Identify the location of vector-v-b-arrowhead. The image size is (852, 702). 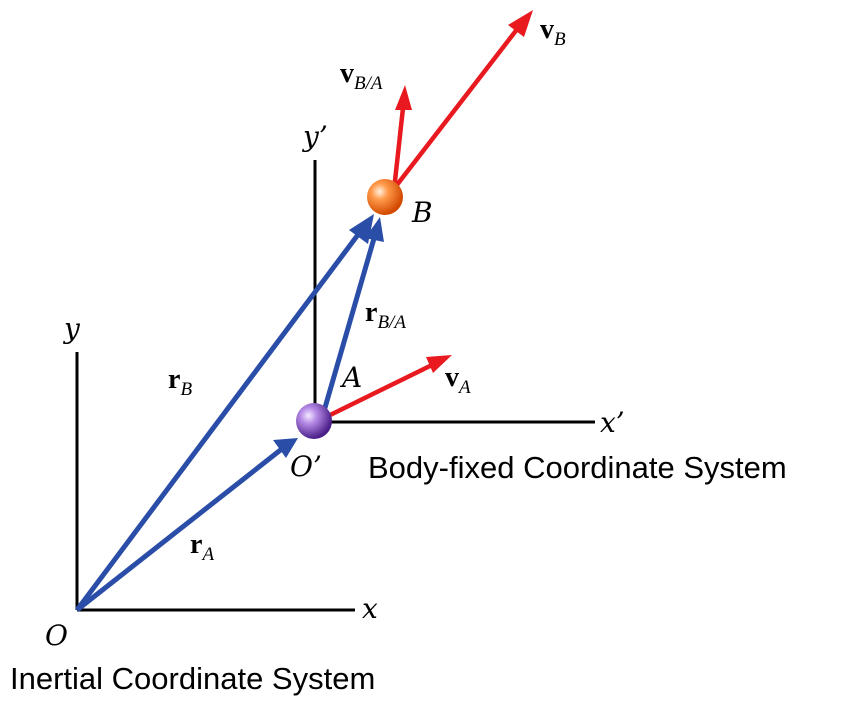
(520, 23).